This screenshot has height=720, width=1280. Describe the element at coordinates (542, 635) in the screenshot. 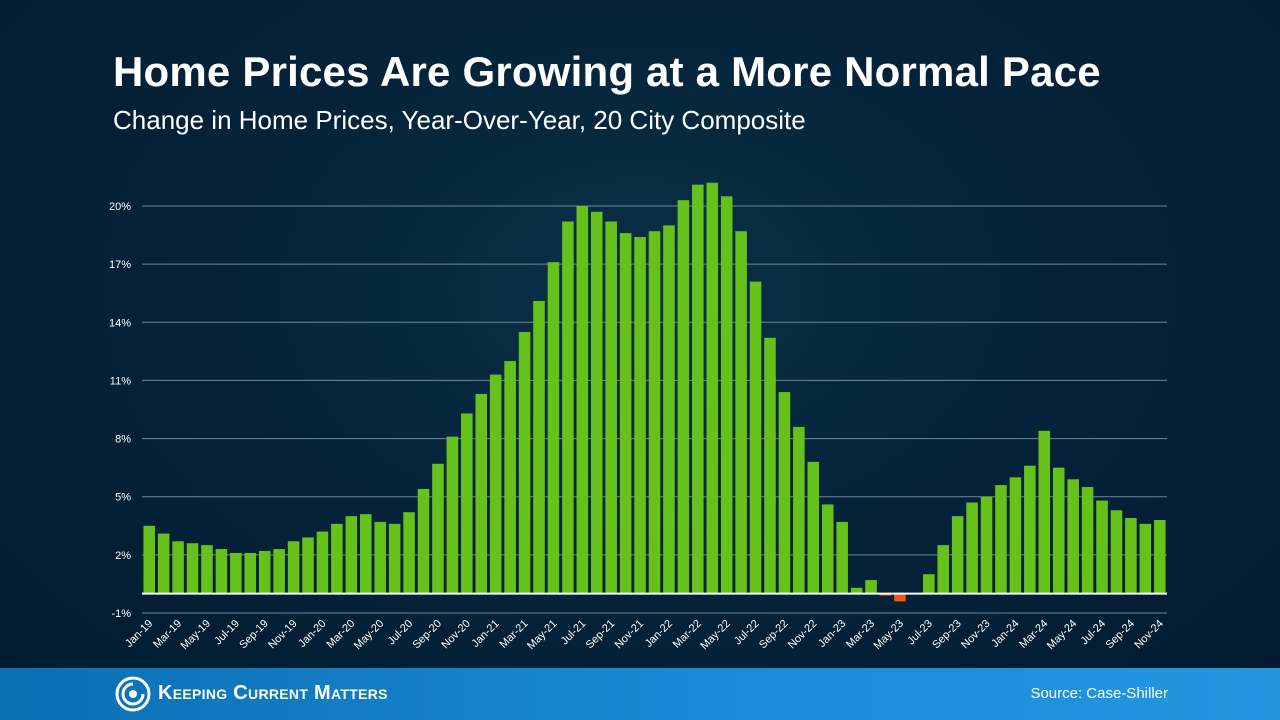

I see `x-tick-label: May-21` at that location.